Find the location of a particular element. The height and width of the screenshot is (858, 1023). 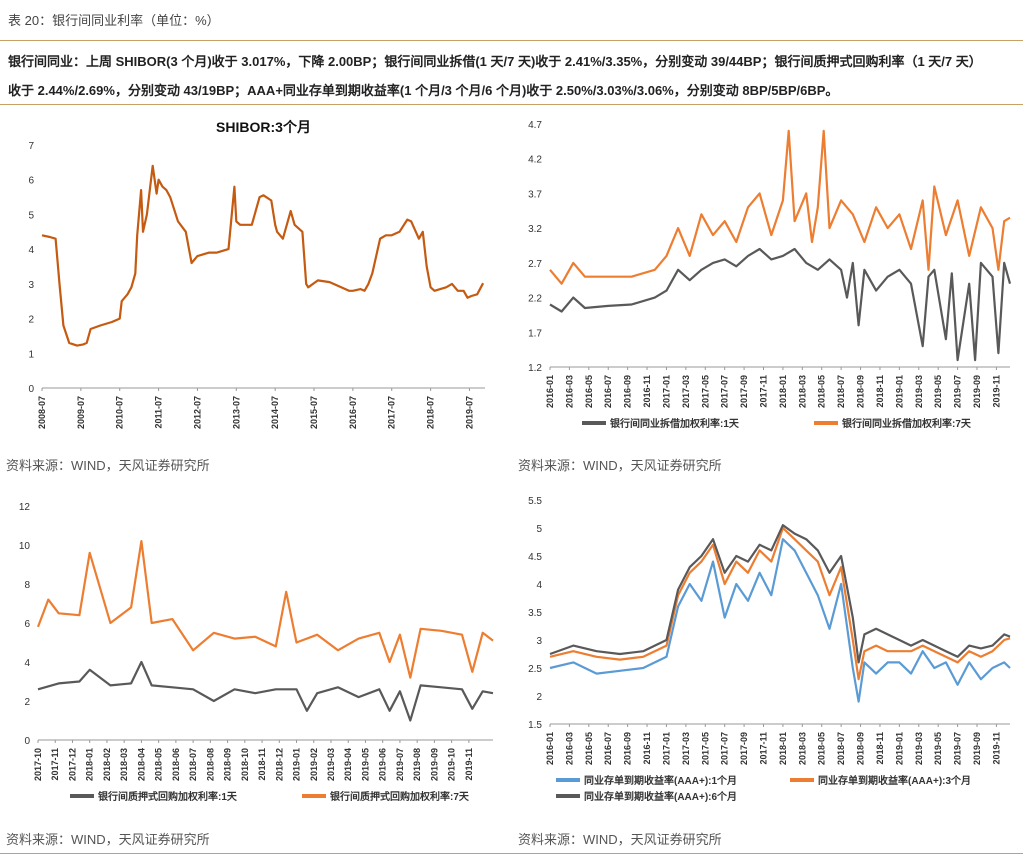

x-tick-label: 2018-02 is located at coordinates (107, 764).